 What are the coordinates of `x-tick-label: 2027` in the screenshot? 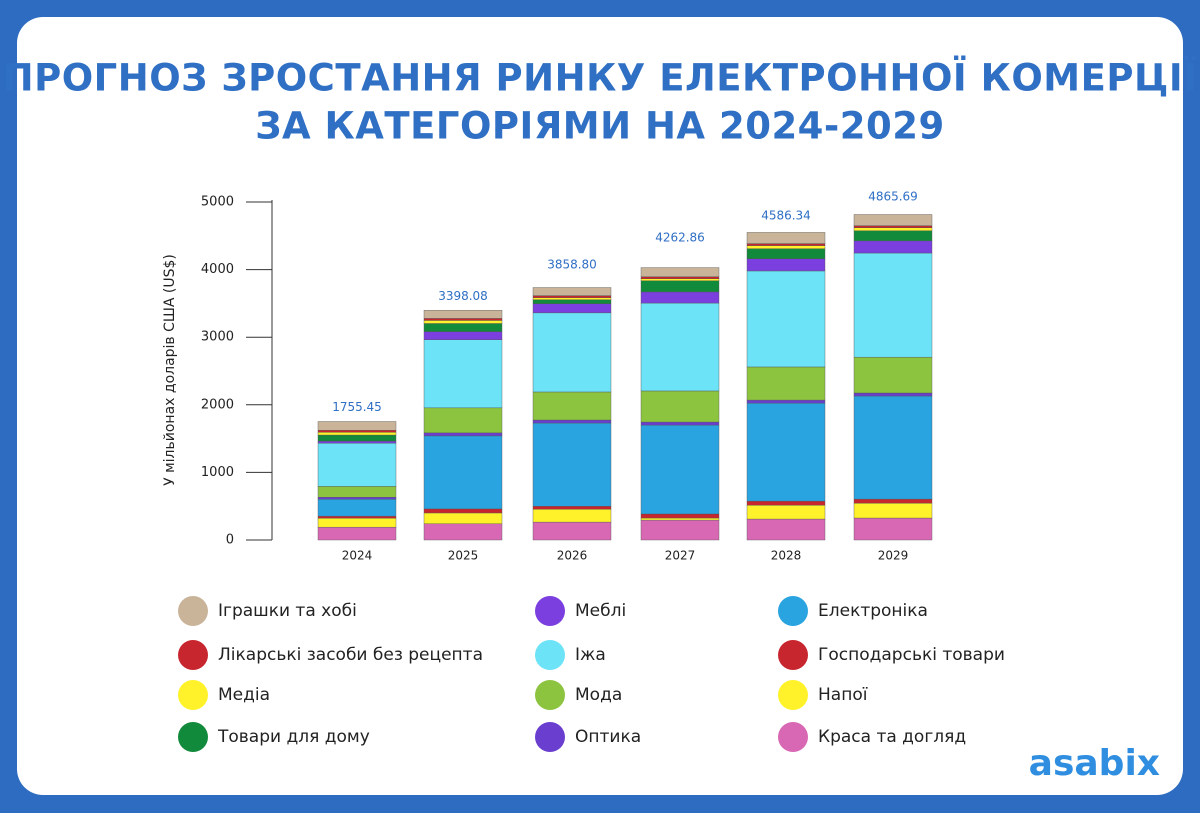 It's located at (680, 556).